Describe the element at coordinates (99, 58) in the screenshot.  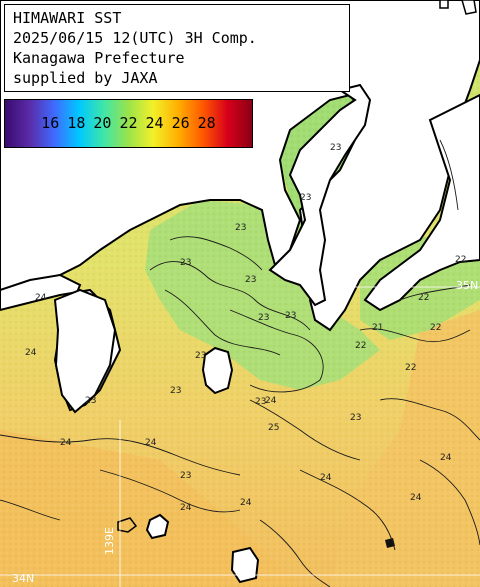
I see `title-line-3: Kanagawa Prefecture` at that location.